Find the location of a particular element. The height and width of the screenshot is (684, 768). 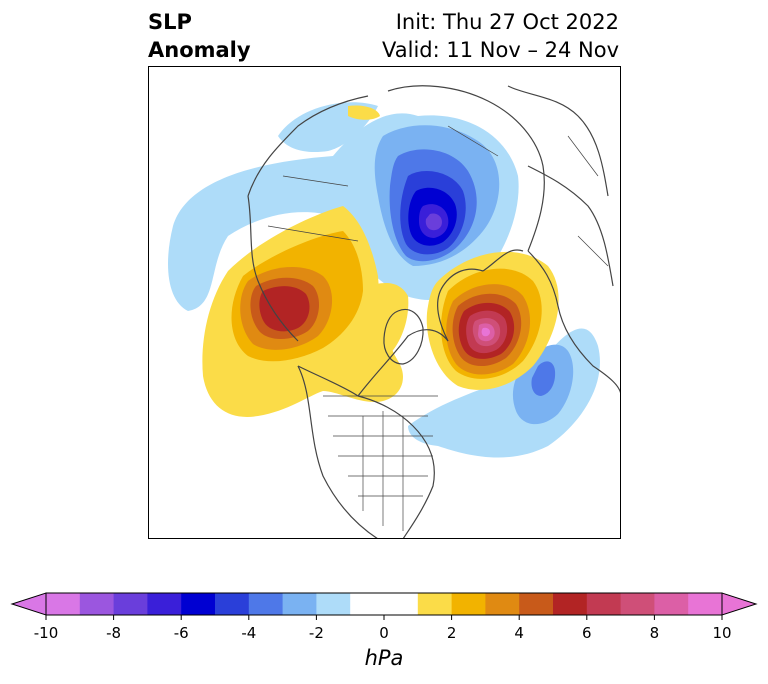

colorbar-extend-high is located at coordinates (739, 604).